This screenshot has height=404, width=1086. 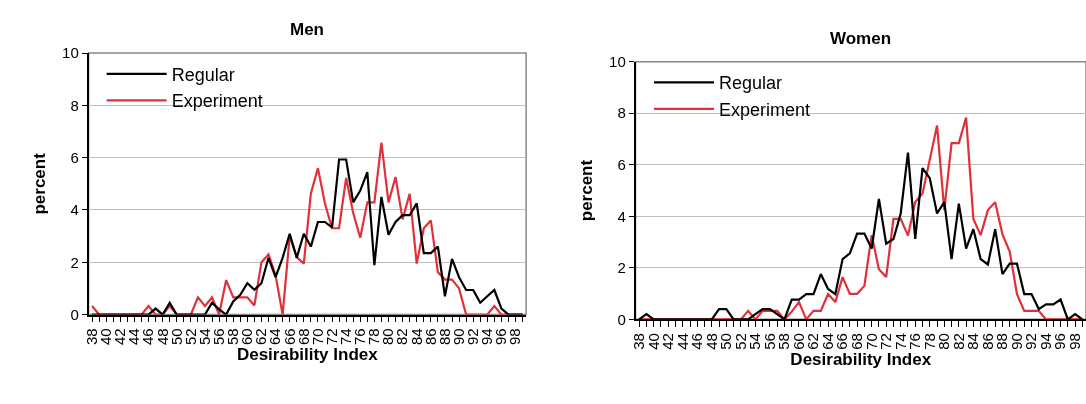 What do you see at coordinates (307, 29) in the screenshot?
I see `chart-title: Men` at bounding box center [307, 29].